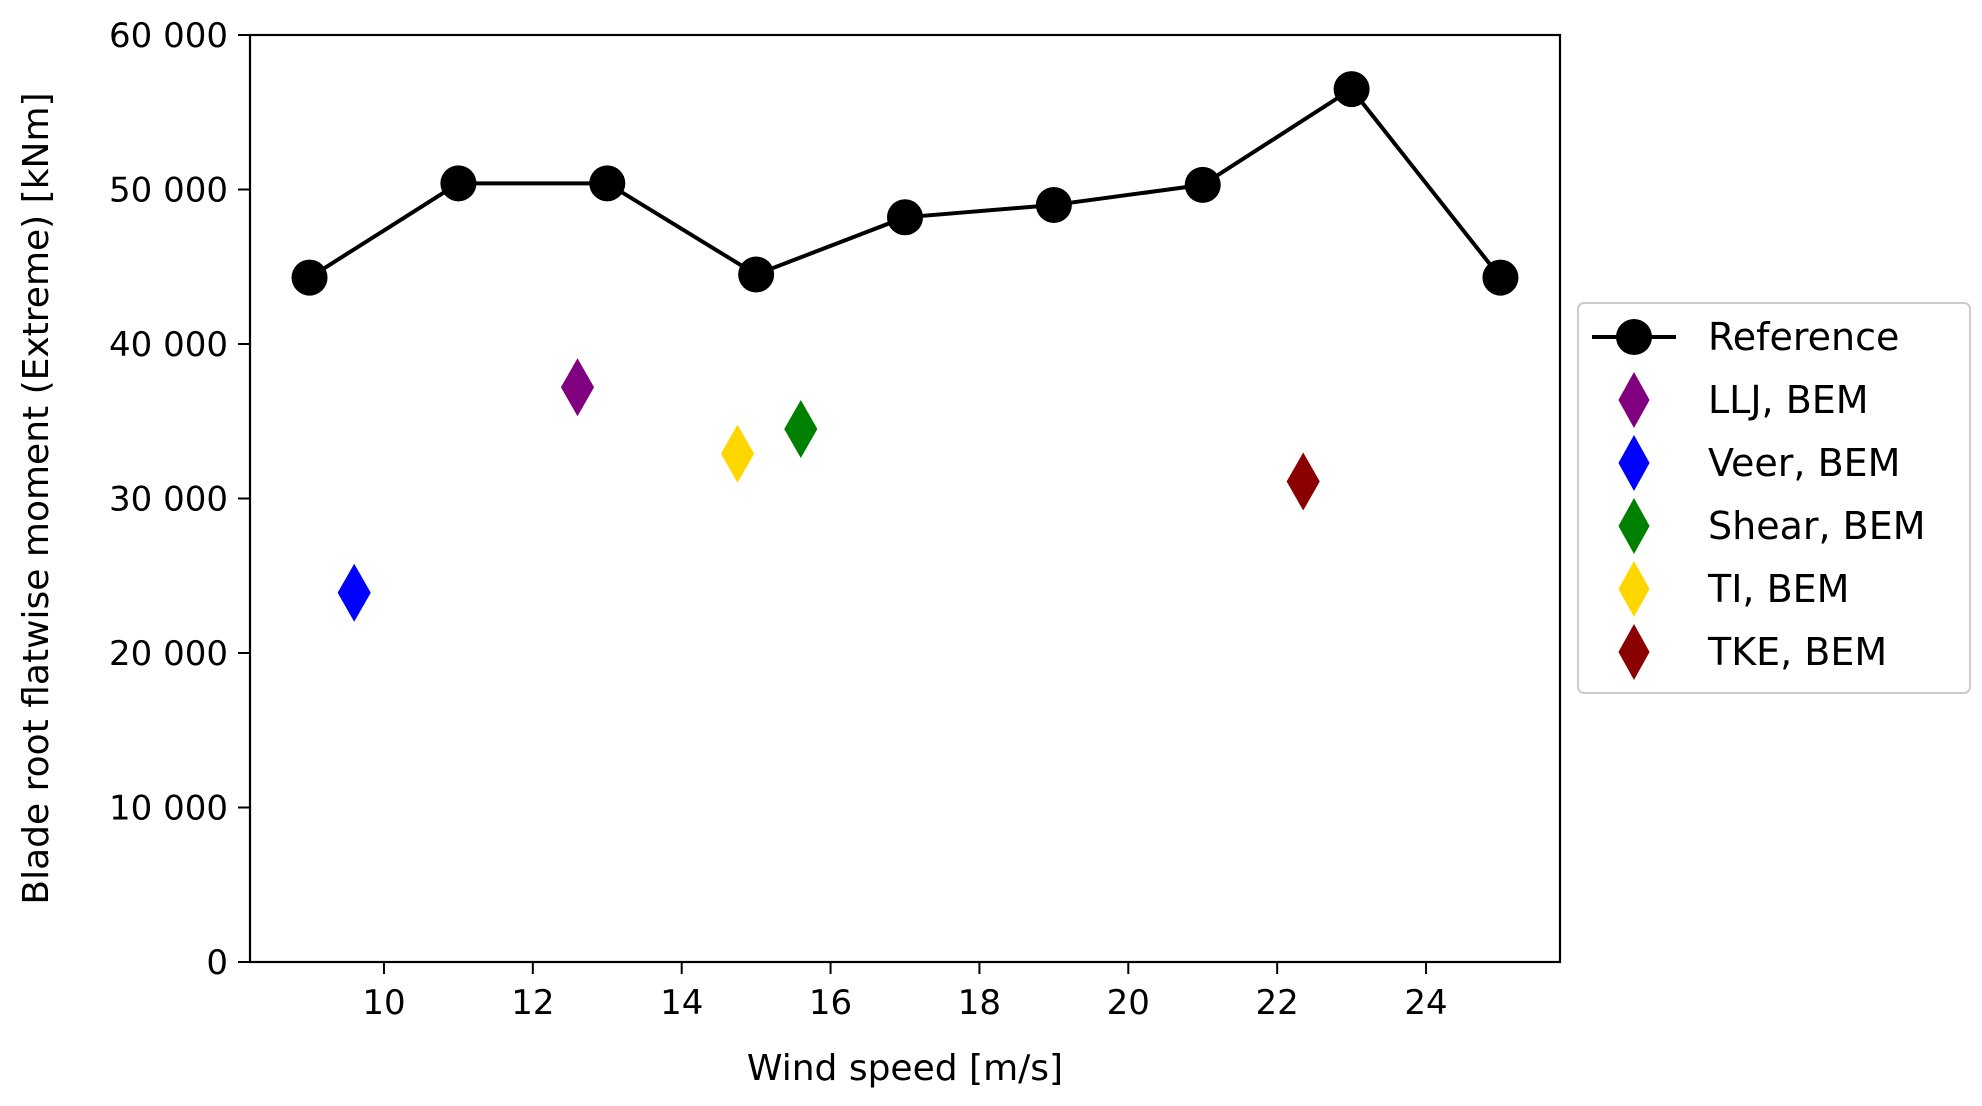  Describe the element at coordinates (1277, 1003) in the screenshot. I see `x-tick-label: 22` at that location.